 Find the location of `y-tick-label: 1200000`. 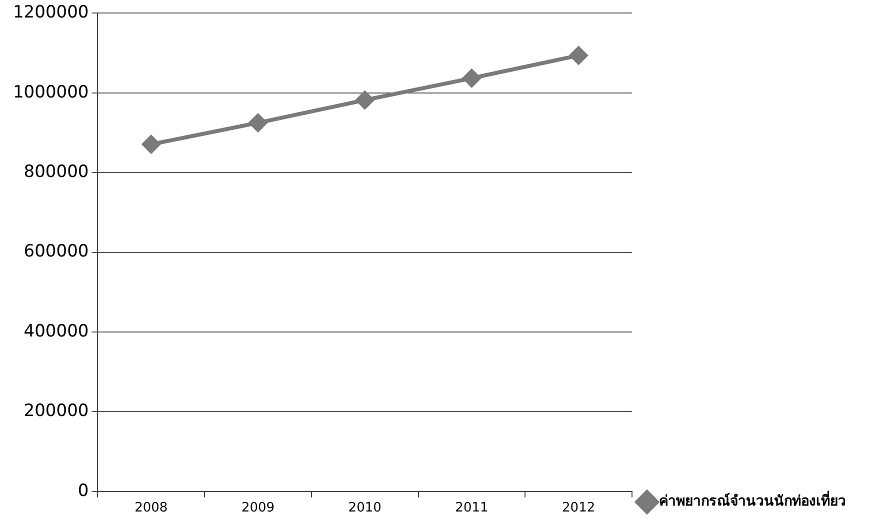

y-tick-label: 1200000 is located at coordinates (50, 12).